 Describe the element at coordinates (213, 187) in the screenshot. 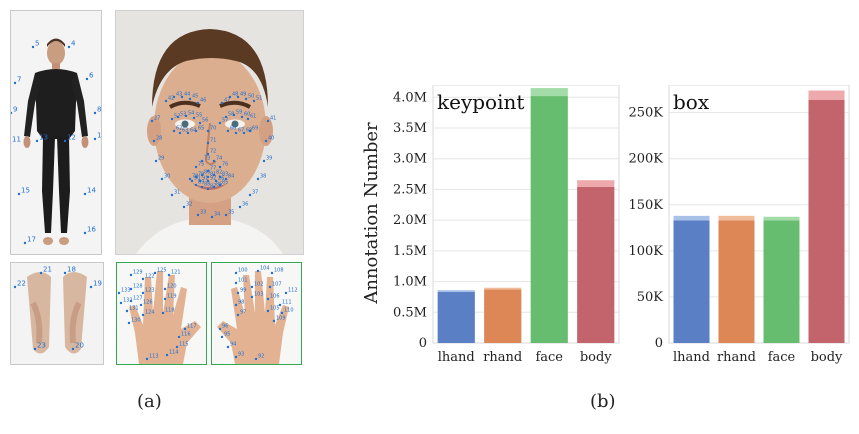

I see `keypoint-label: 87` at that location.